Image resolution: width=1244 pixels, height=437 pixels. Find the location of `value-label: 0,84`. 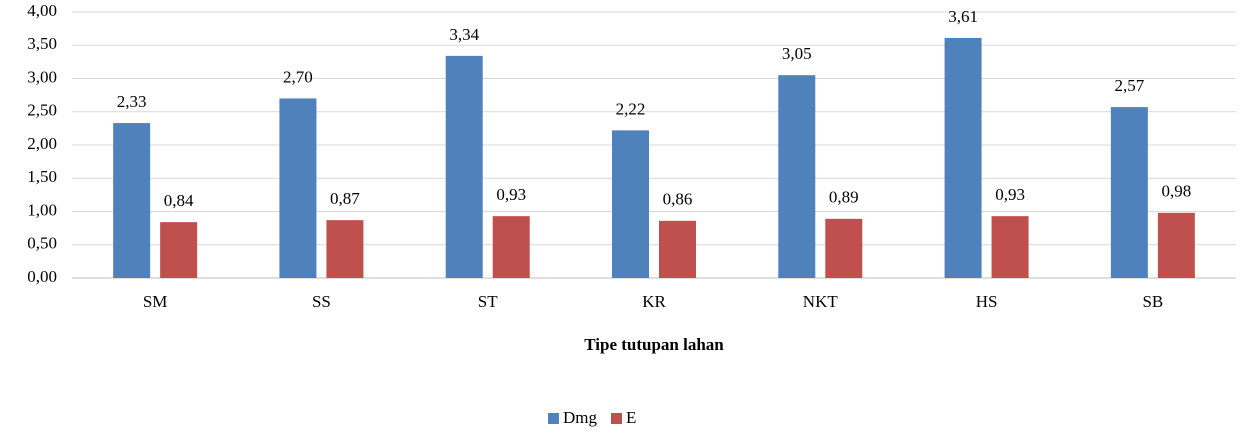

value-label: 0,84 is located at coordinates (179, 200).